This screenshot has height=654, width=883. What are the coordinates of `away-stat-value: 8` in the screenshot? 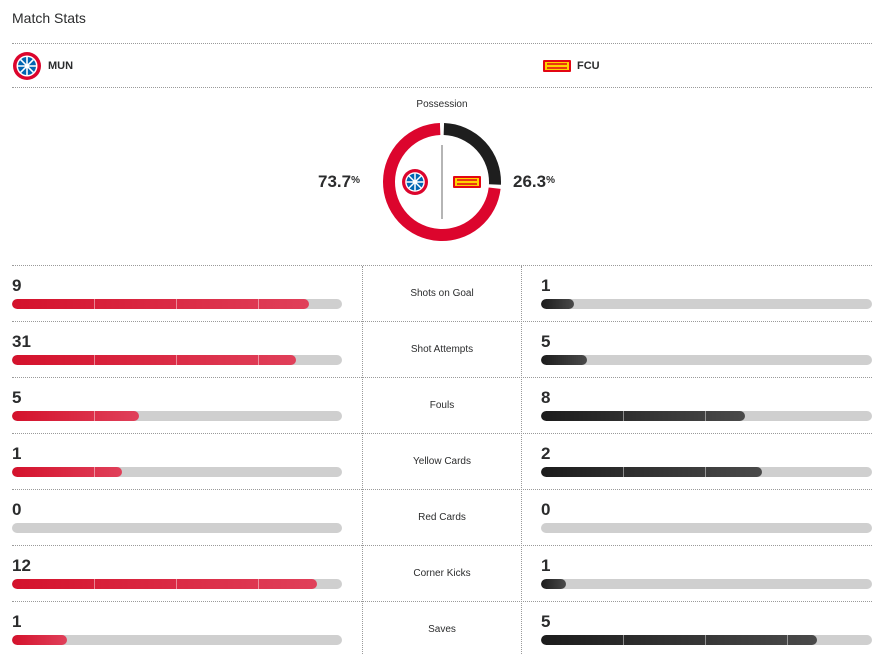 It's located at (546, 397).